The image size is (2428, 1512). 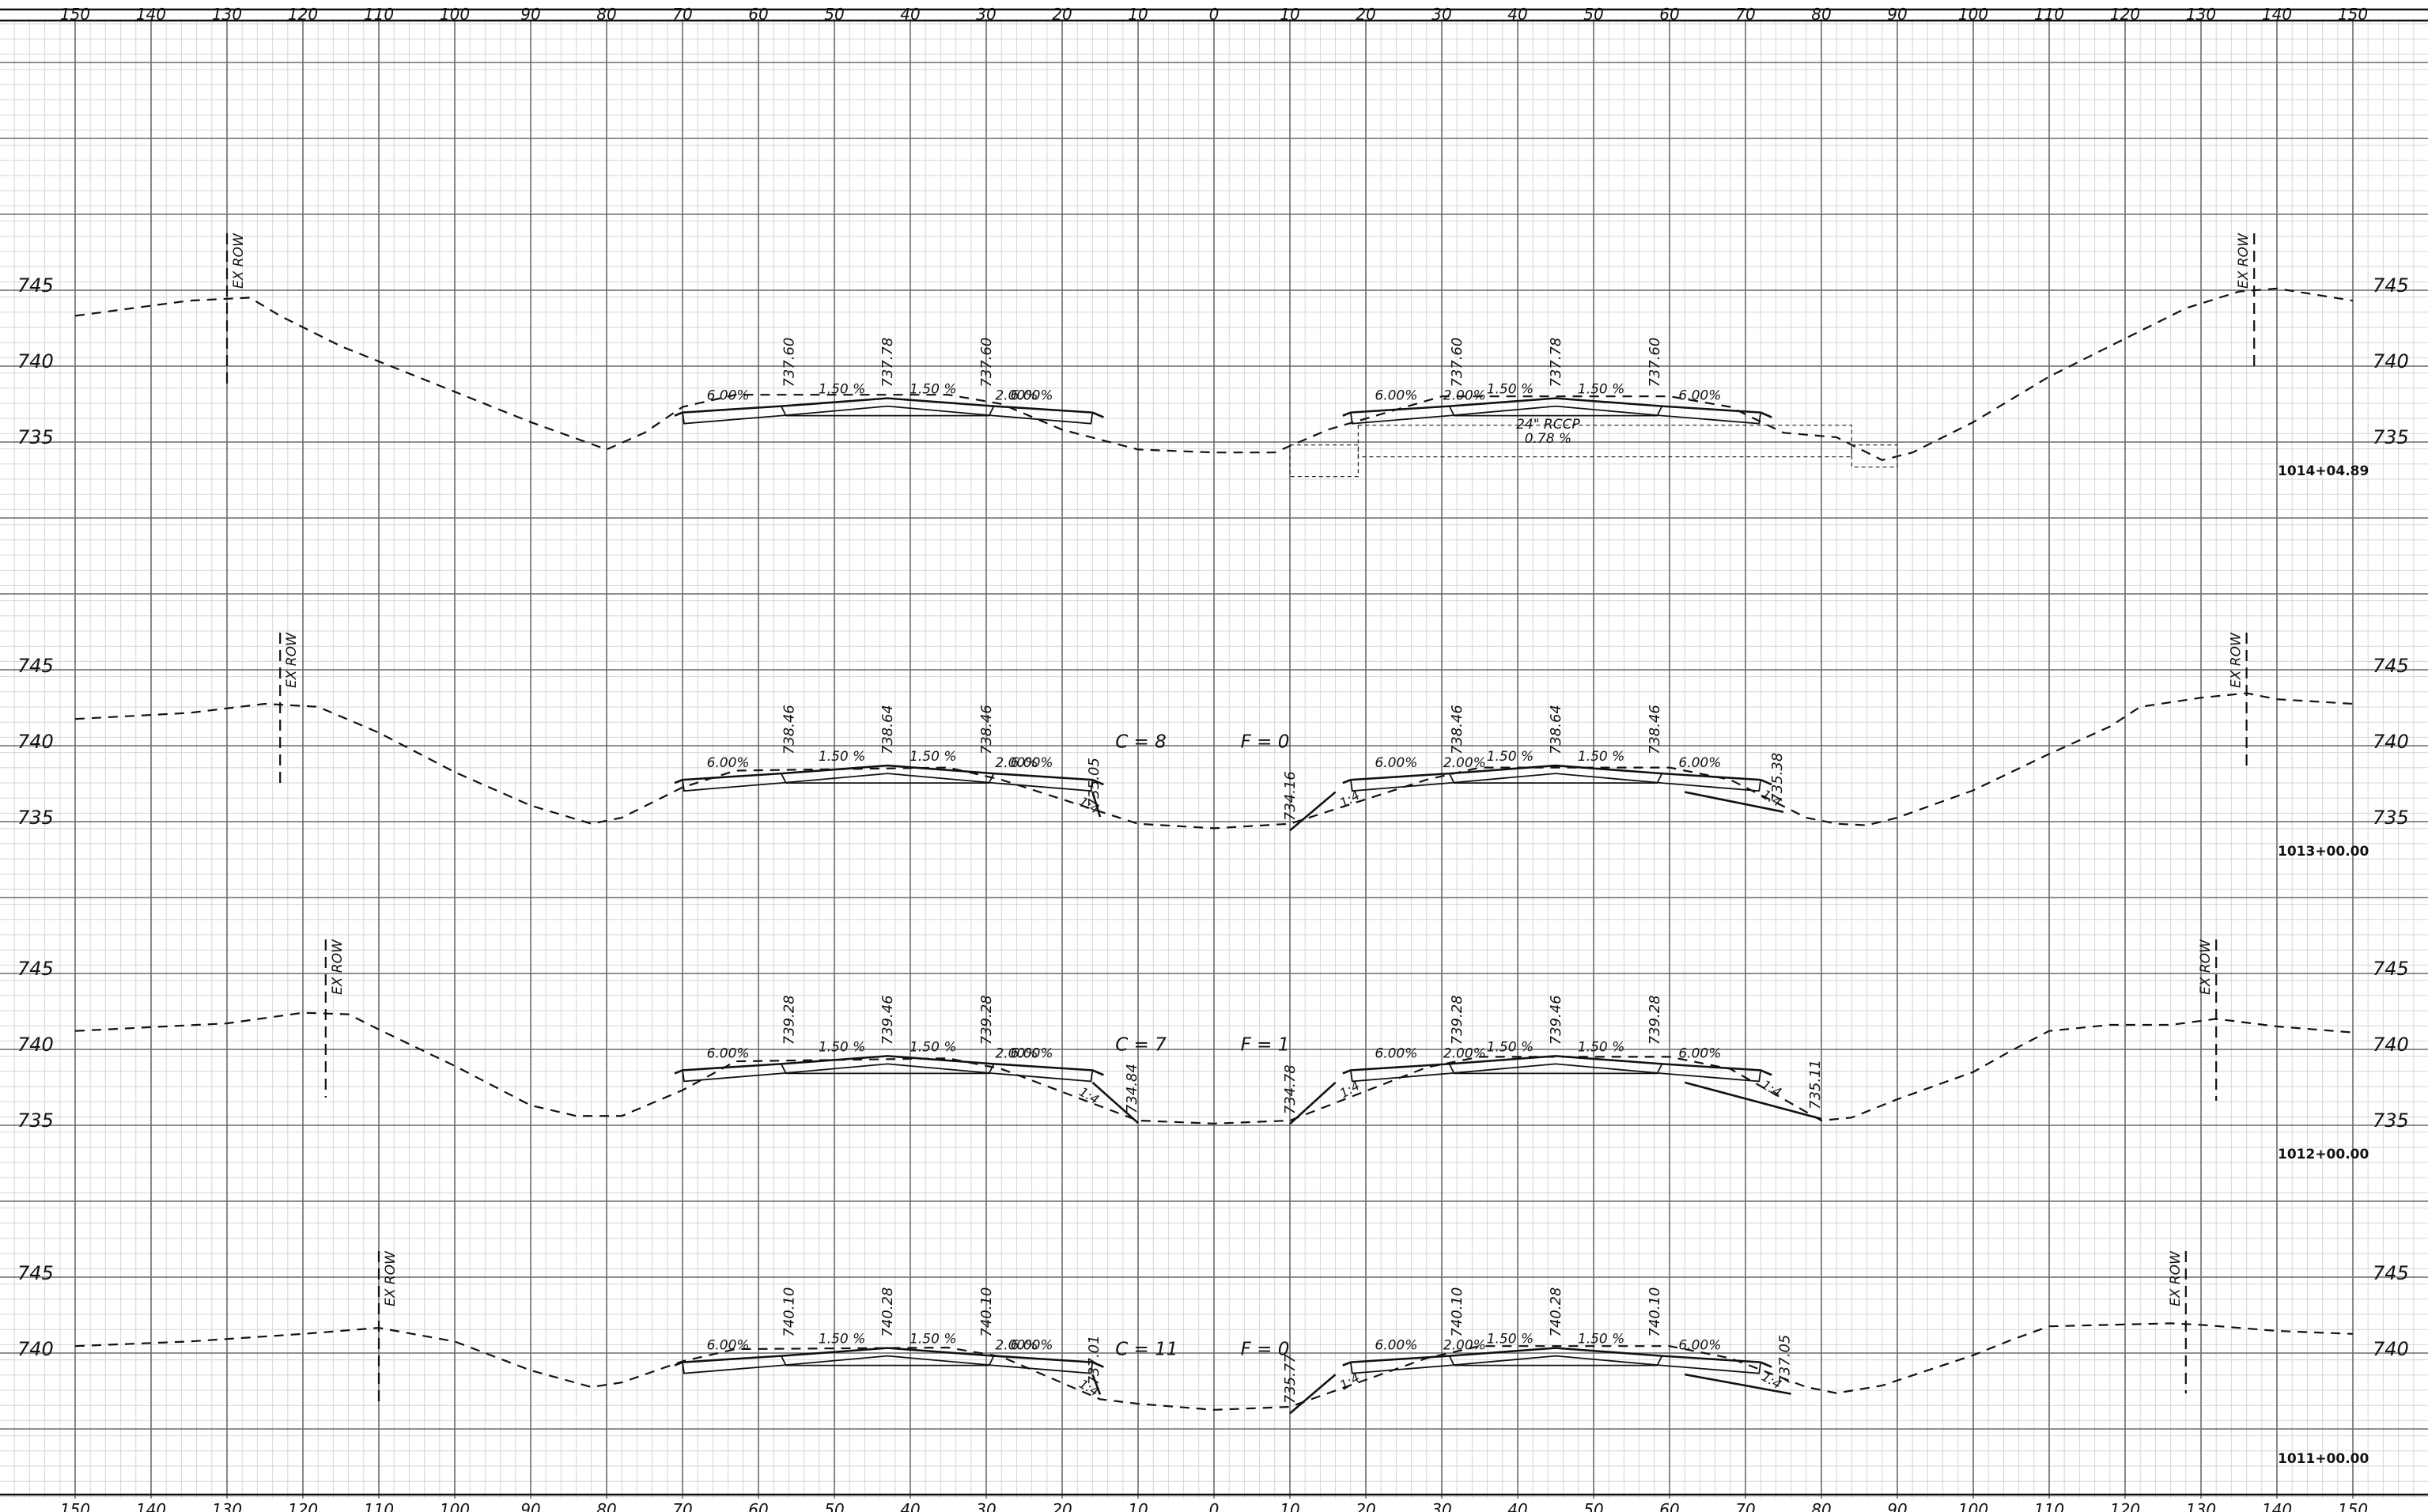 What do you see at coordinates (2176, 1278) in the screenshot?
I see `row-label-right: EX ROW` at bounding box center [2176, 1278].